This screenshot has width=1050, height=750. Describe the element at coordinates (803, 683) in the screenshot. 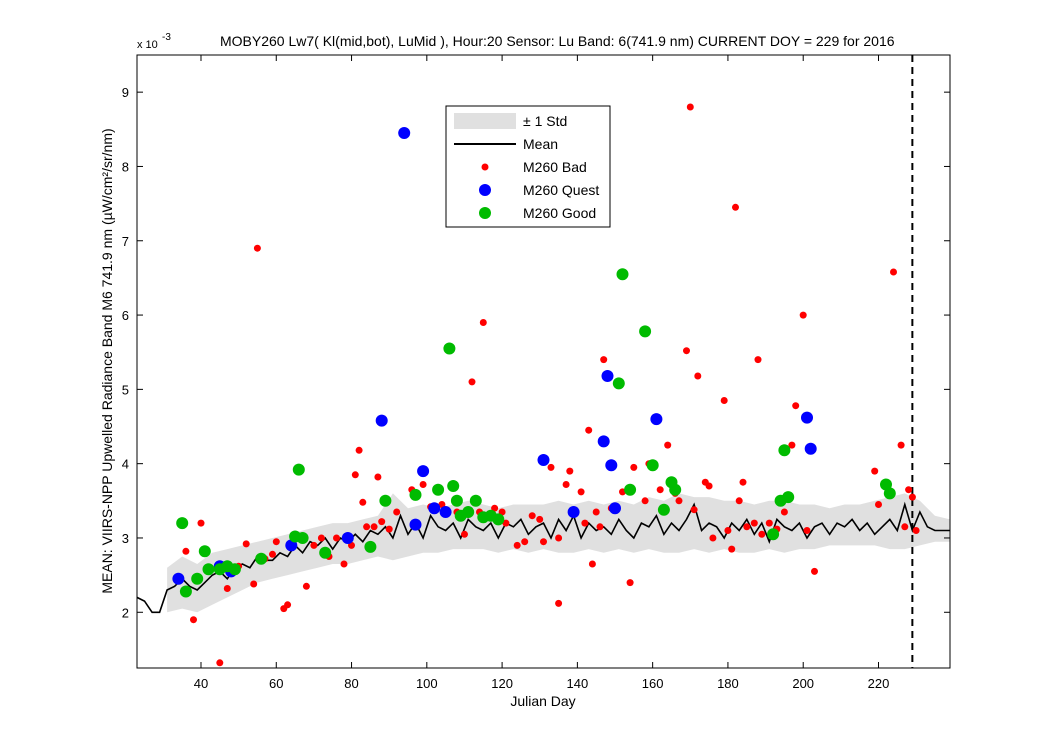

I see `x-tick-label: 200` at that location.